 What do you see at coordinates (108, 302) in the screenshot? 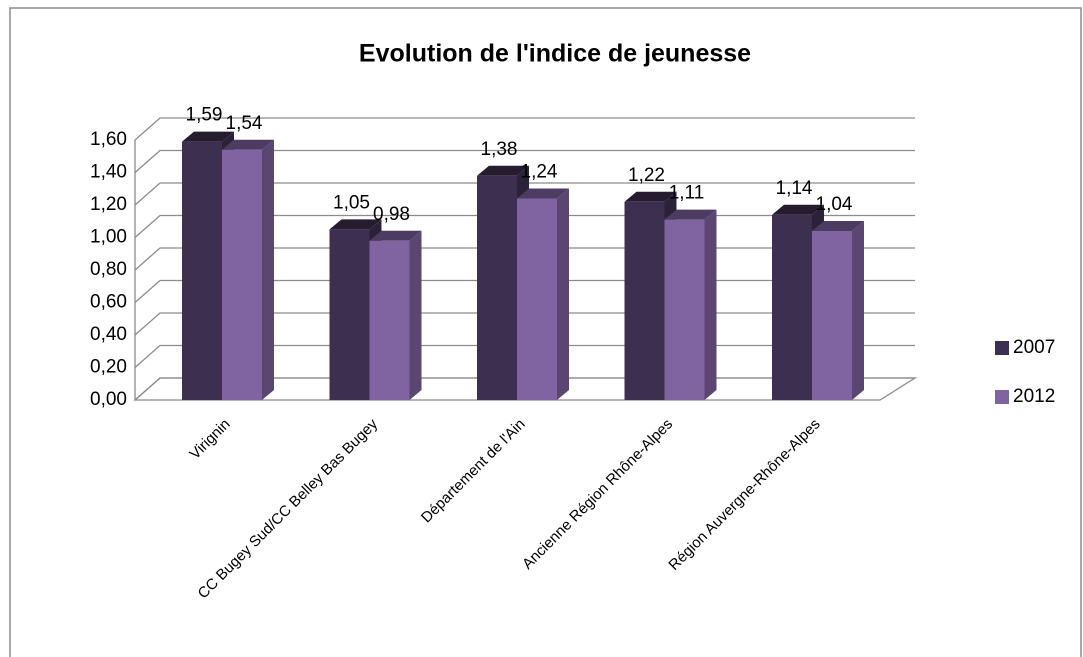
I see `y-tick-label: 0,60` at bounding box center [108, 302].